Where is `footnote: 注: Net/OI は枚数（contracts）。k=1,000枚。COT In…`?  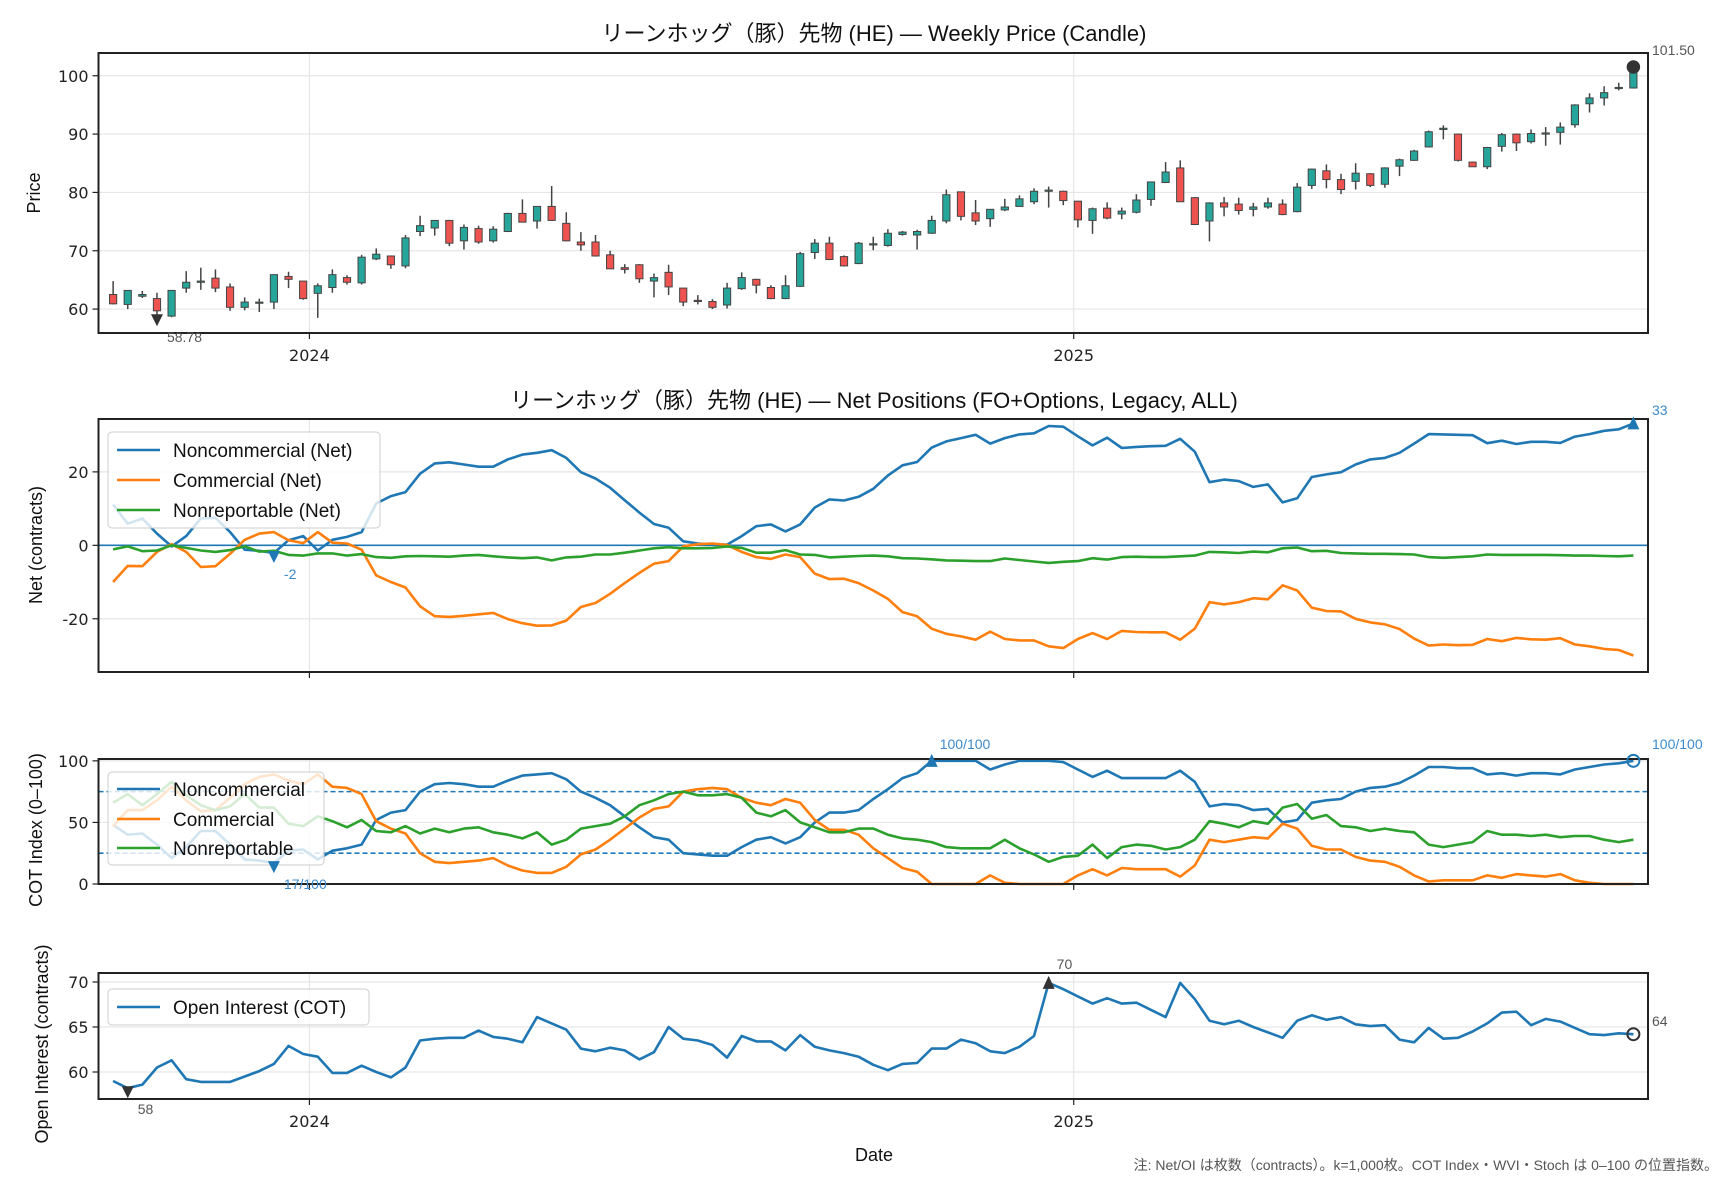 footnote: 注: Net/OI は枚数（contracts）。k=1,000枚。COT In… is located at coordinates (1426, 1165).